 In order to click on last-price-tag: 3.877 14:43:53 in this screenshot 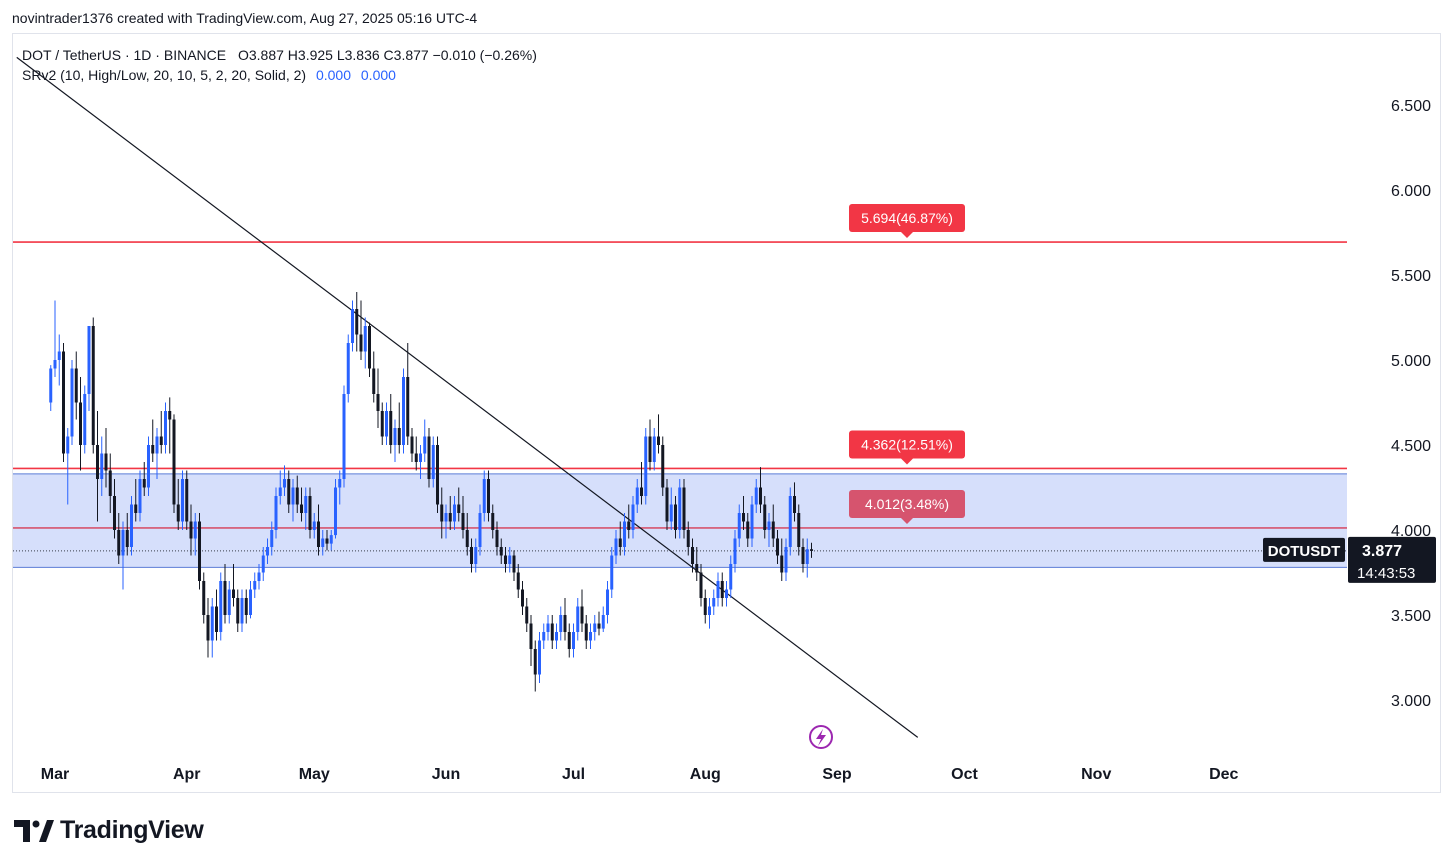, I will do `click(1392, 559)`.